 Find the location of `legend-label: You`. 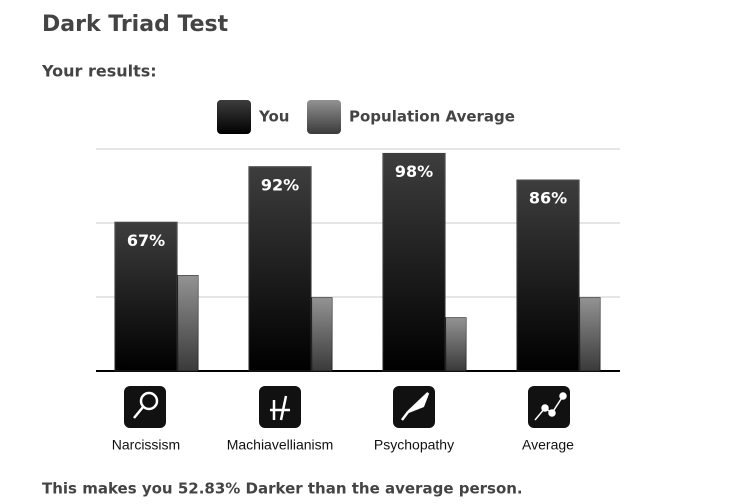

legend-label: You is located at coordinates (273, 117).